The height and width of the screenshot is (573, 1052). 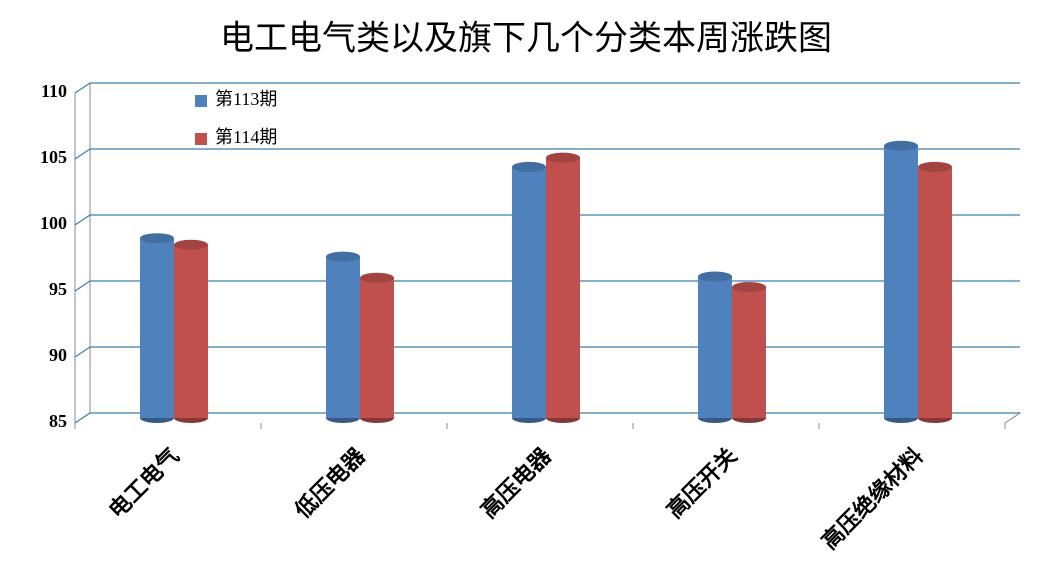 I want to click on x-tick-label: 高压电器, so click(x=516, y=482).